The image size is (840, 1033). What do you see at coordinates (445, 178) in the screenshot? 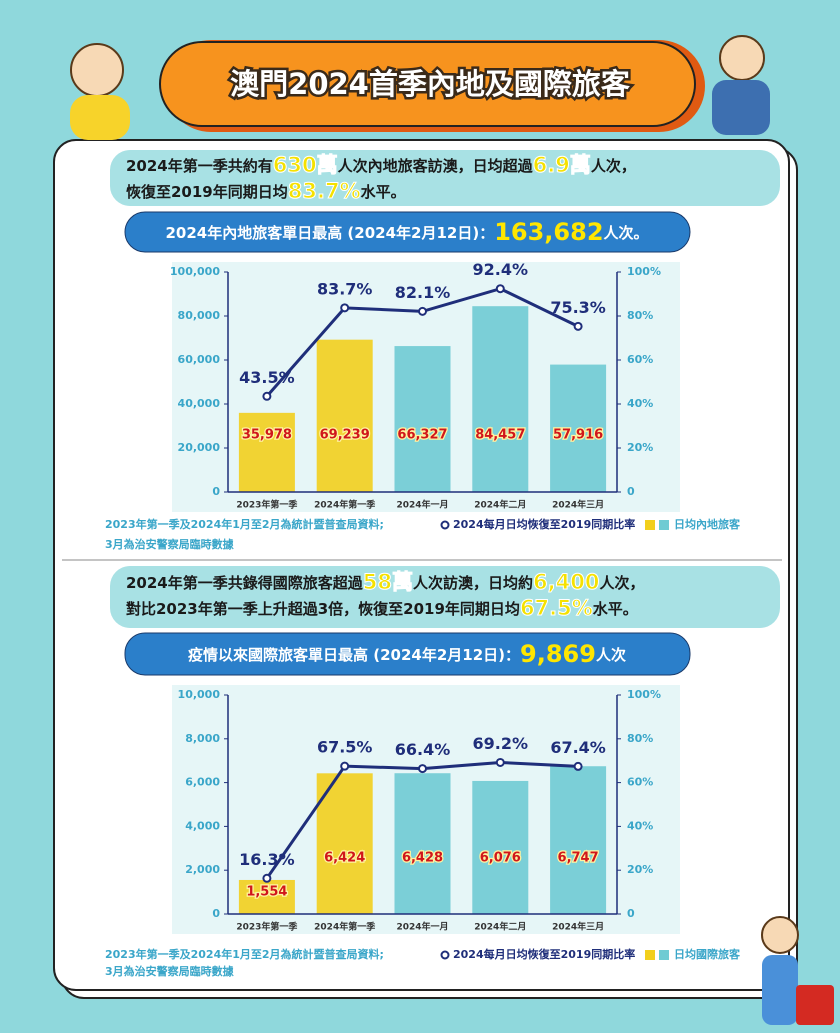
I see `summary-box` at bounding box center [445, 178].